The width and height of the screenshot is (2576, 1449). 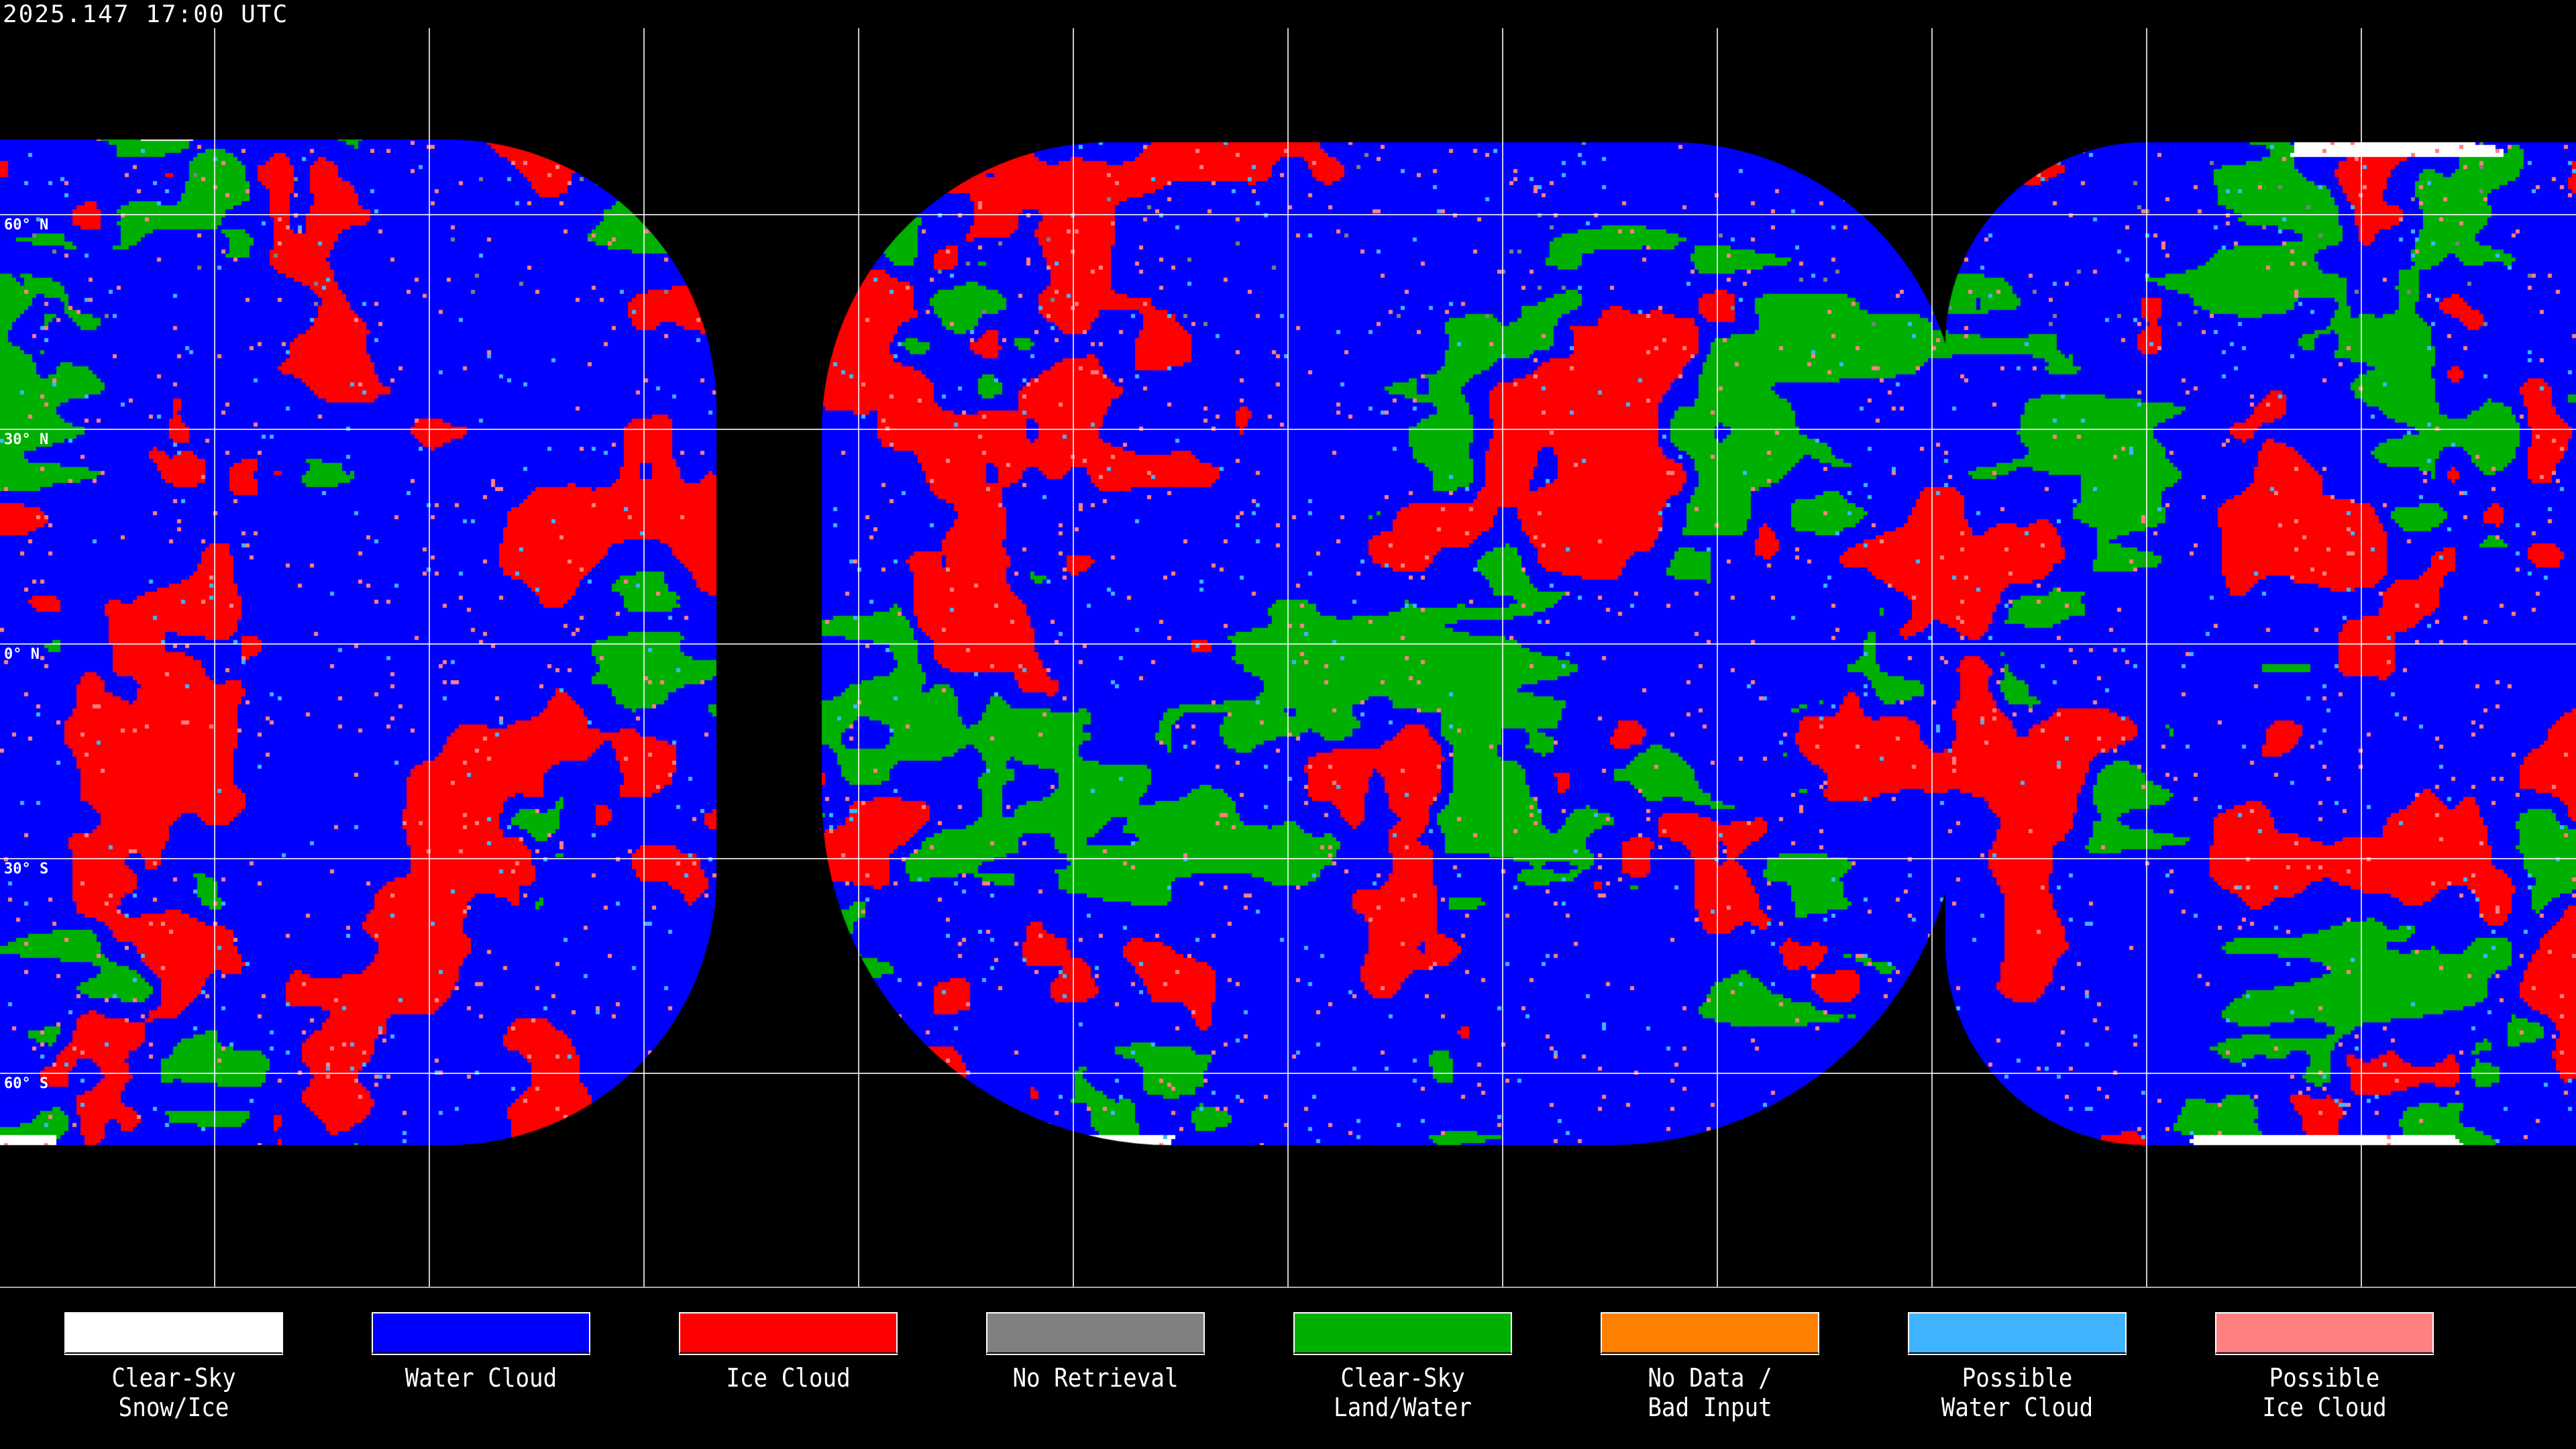 I want to click on legend-label: Possible Water Cloud, so click(x=2017, y=1392).